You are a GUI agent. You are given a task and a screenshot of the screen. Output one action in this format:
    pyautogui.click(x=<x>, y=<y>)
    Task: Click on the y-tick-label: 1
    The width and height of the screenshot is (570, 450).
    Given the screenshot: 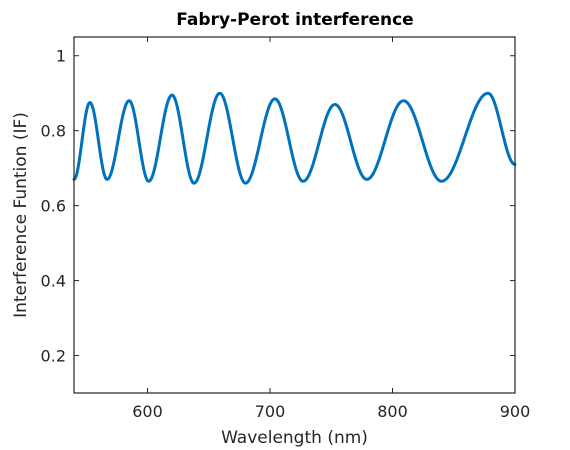 What is the action you would take?
    pyautogui.click(x=61, y=56)
    